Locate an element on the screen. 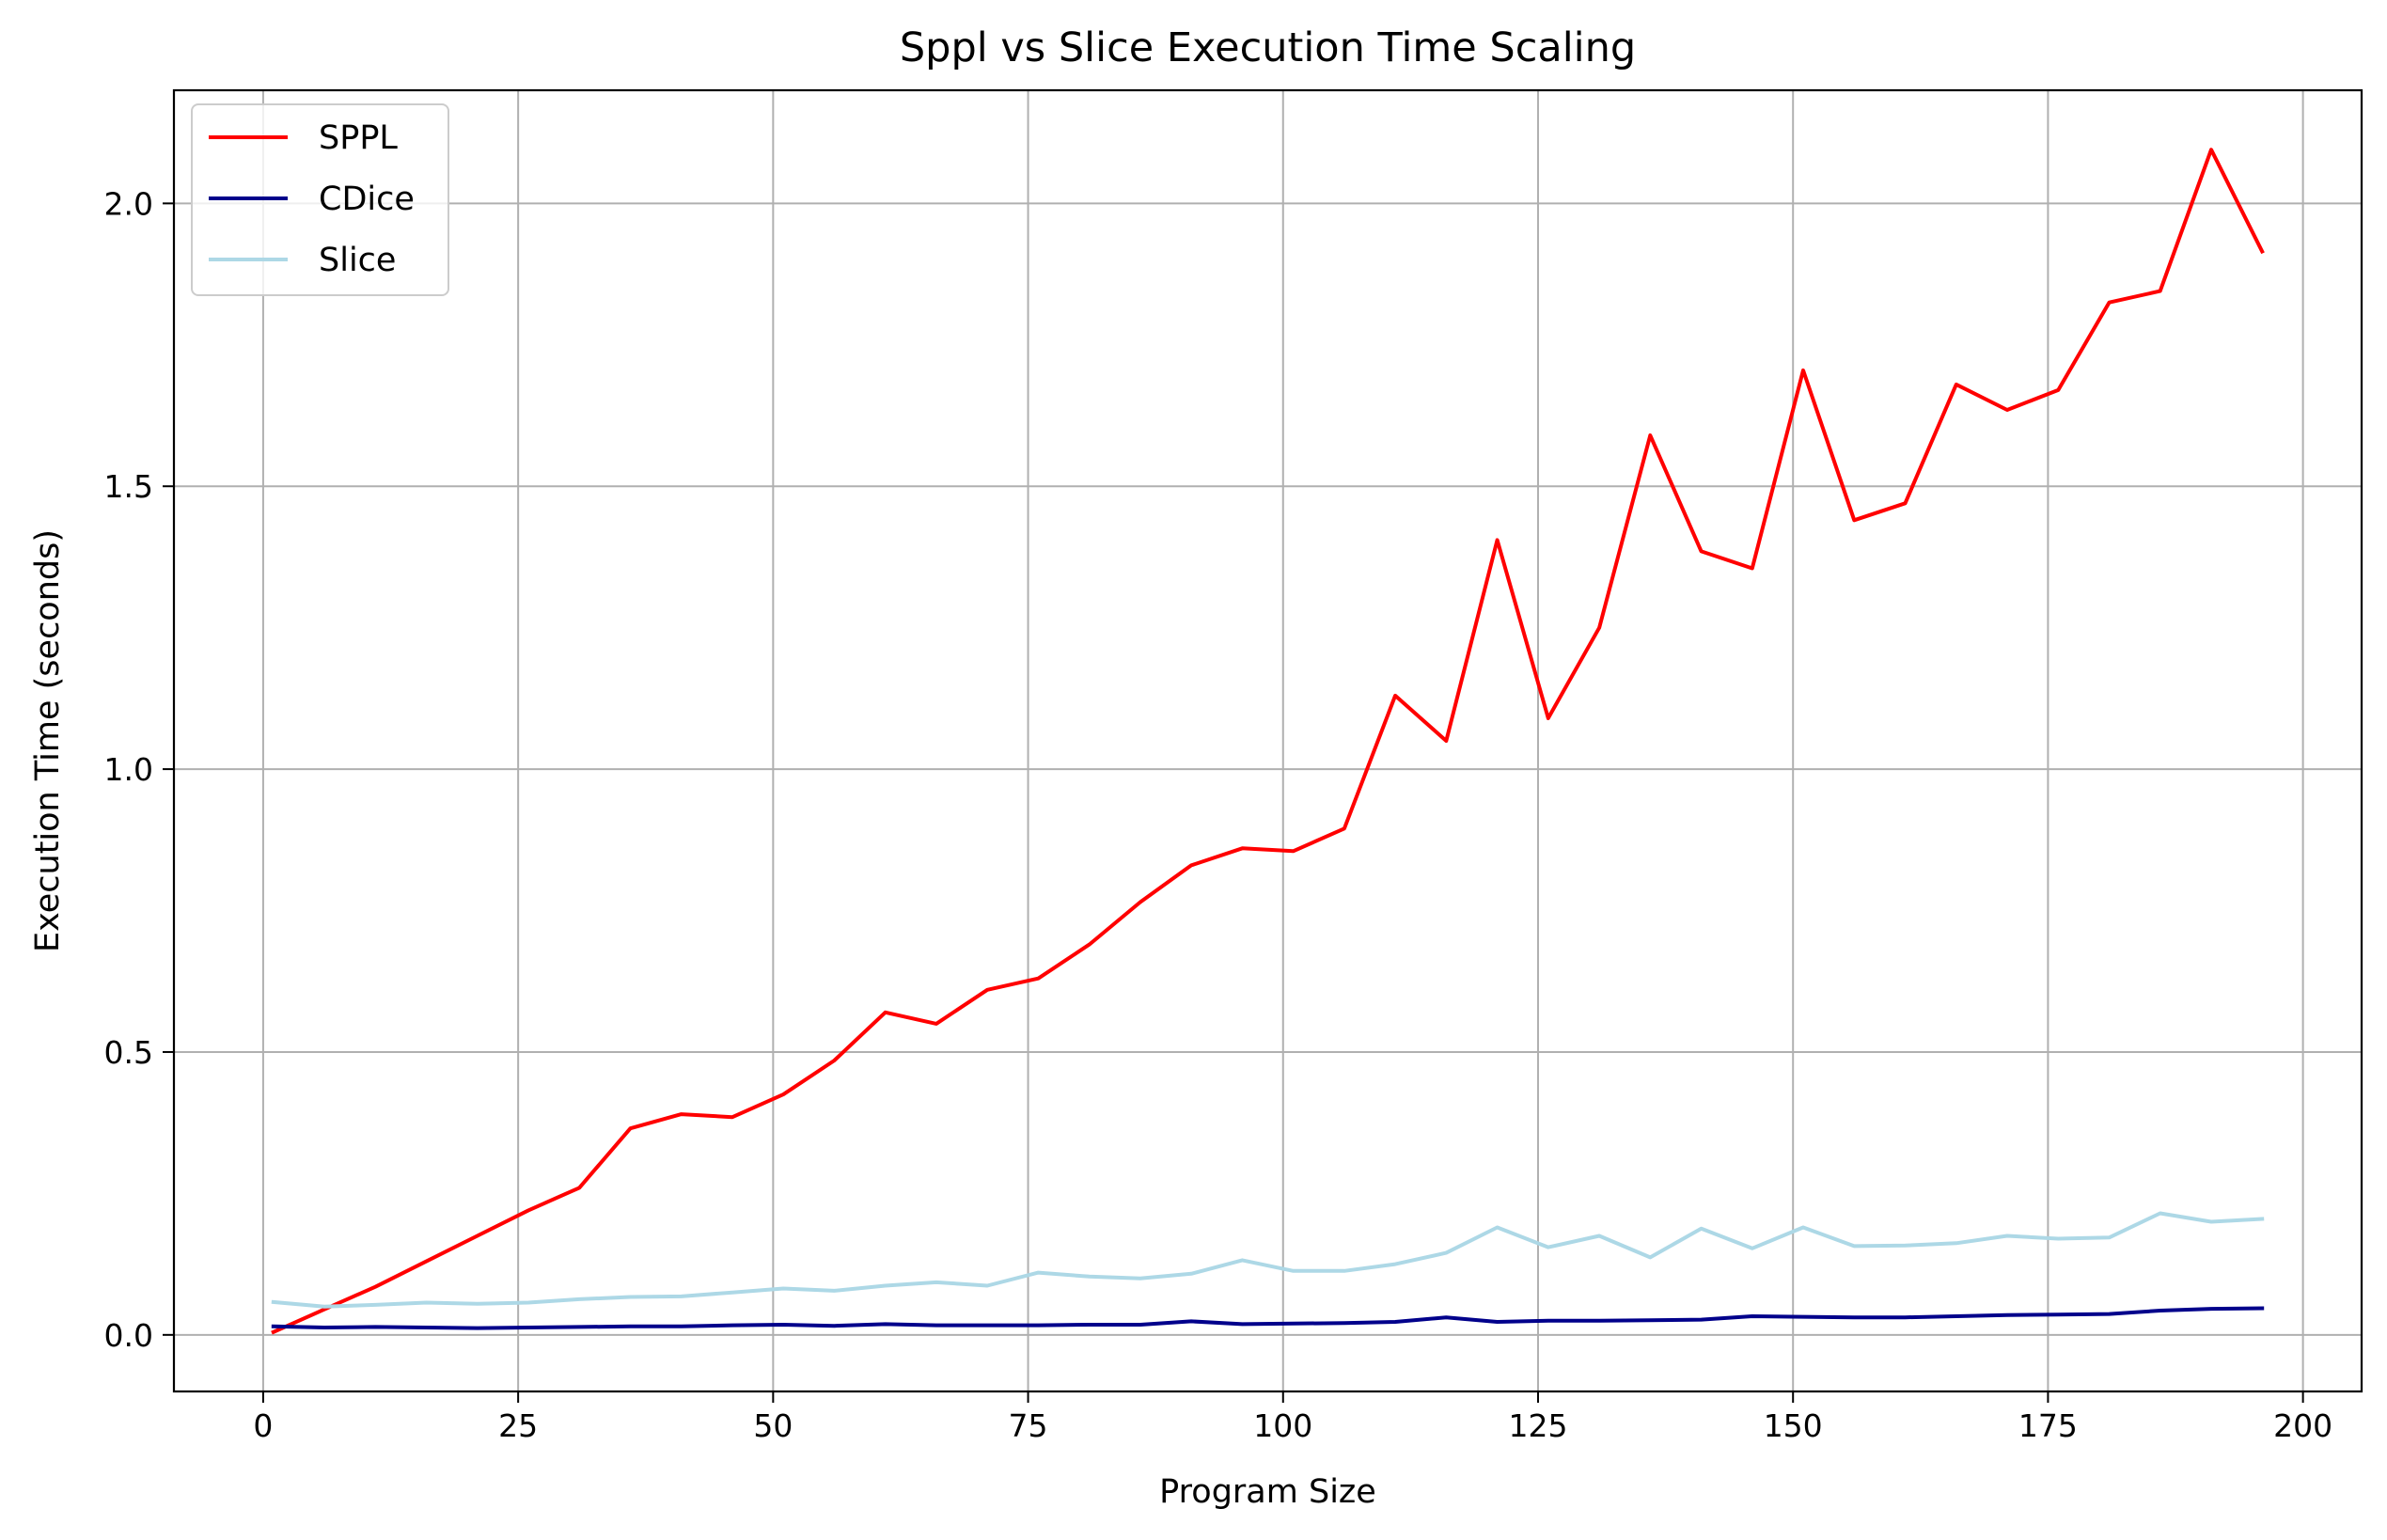  x-tick-label: 200 is located at coordinates (2302, 1425).